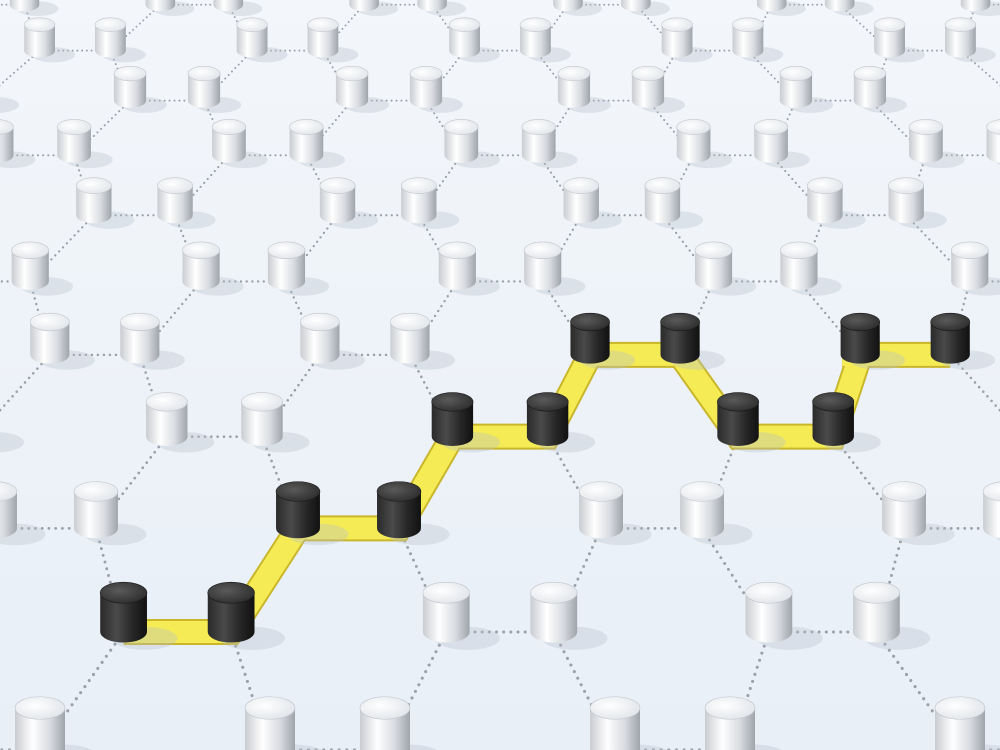  I want to click on node-shadow, so click(10, 105).